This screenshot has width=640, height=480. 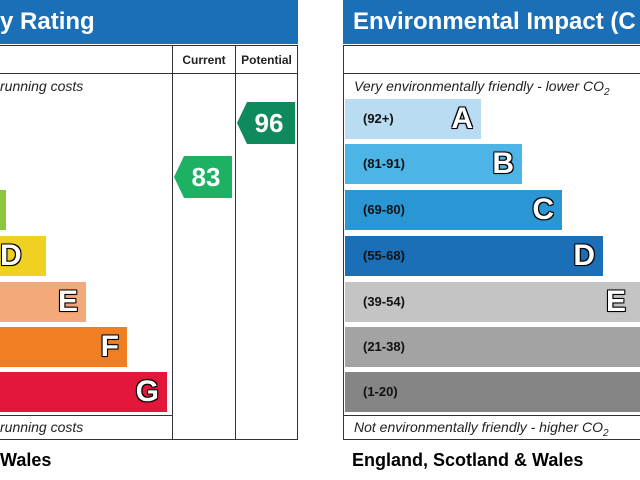 What do you see at coordinates (413, 119) in the screenshot?
I see `env-band-a: (92+) A` at bounding box center [413, 119].